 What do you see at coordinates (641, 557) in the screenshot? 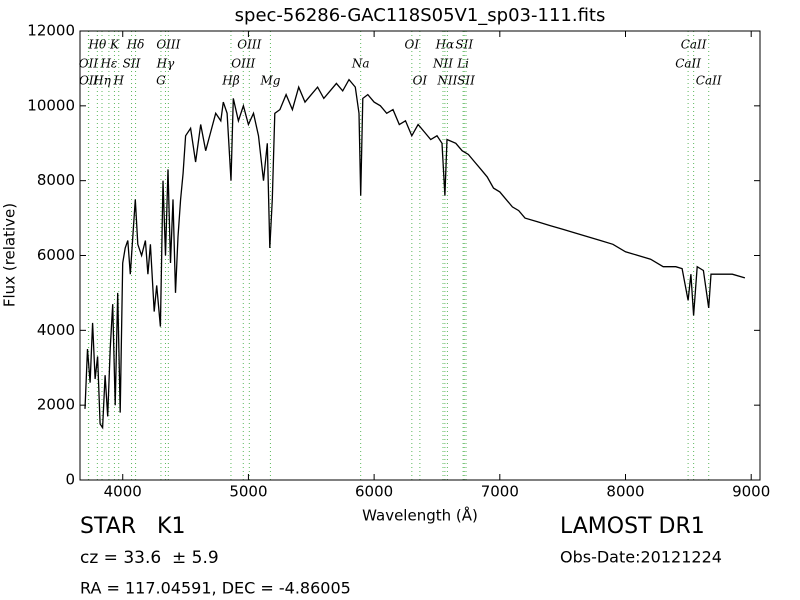
I see `obs-date: Obs-Date:20121224` at bounding box center [641, 557].